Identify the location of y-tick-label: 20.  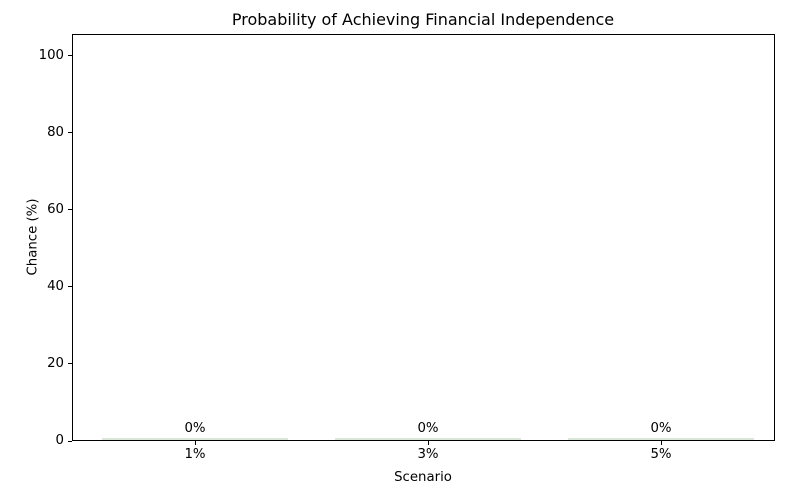
(55, 363).